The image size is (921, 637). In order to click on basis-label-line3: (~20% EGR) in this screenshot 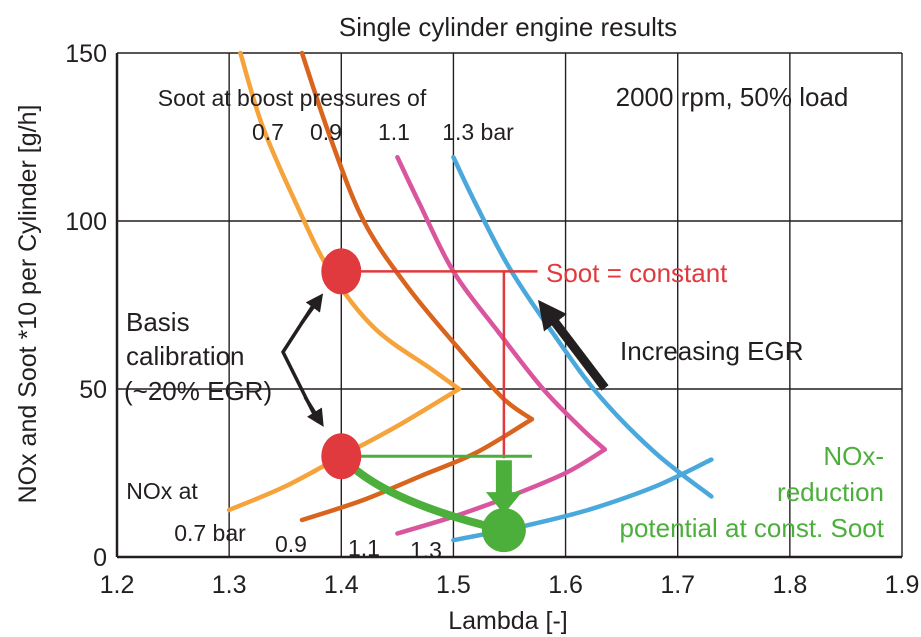, I will do `click(198, 391)`.